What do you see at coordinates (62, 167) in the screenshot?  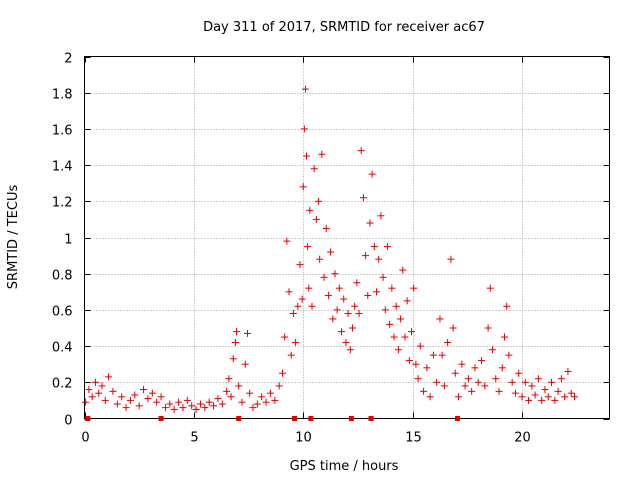 I see `y-tick-label: 1.4` at bounding box center [62, 167].